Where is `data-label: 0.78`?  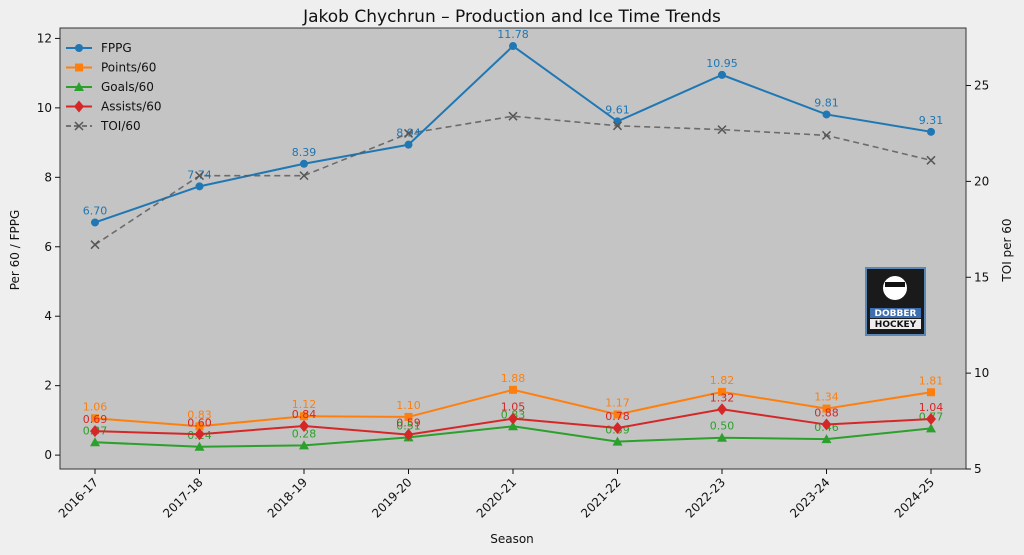 data-label: 0.78 is located at coordinates (617, 416).